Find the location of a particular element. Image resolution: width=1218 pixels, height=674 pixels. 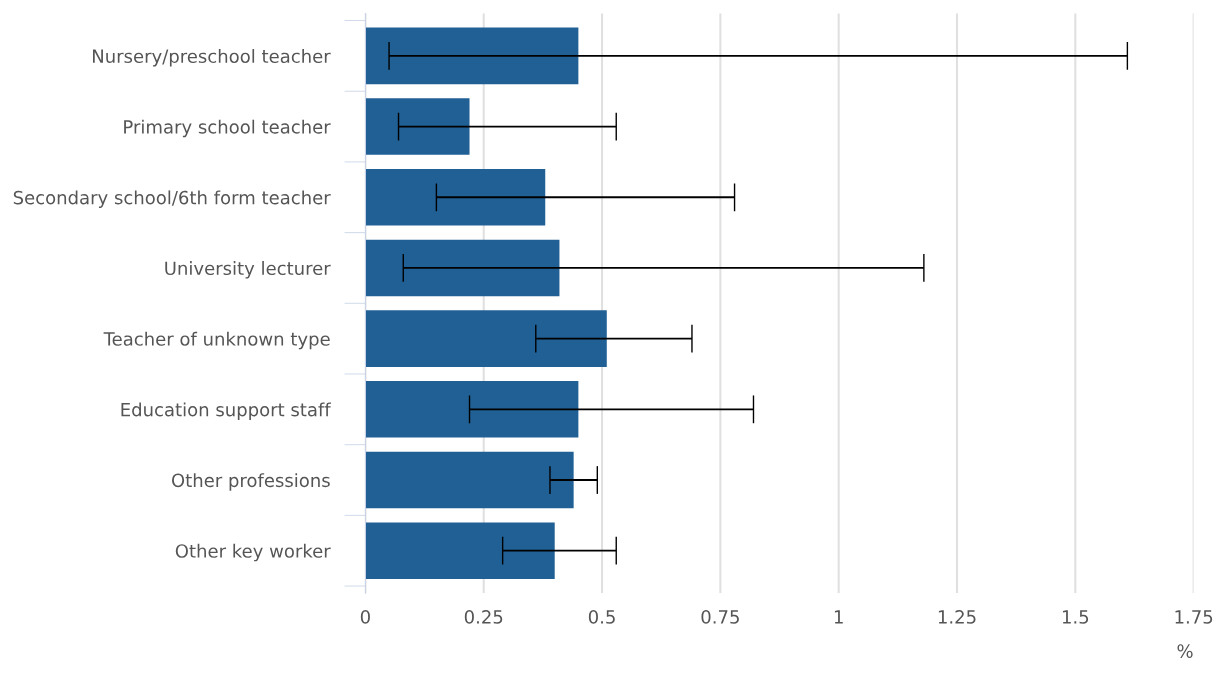

y-tick-label: Education support staff is located at coordinates (226, 411).